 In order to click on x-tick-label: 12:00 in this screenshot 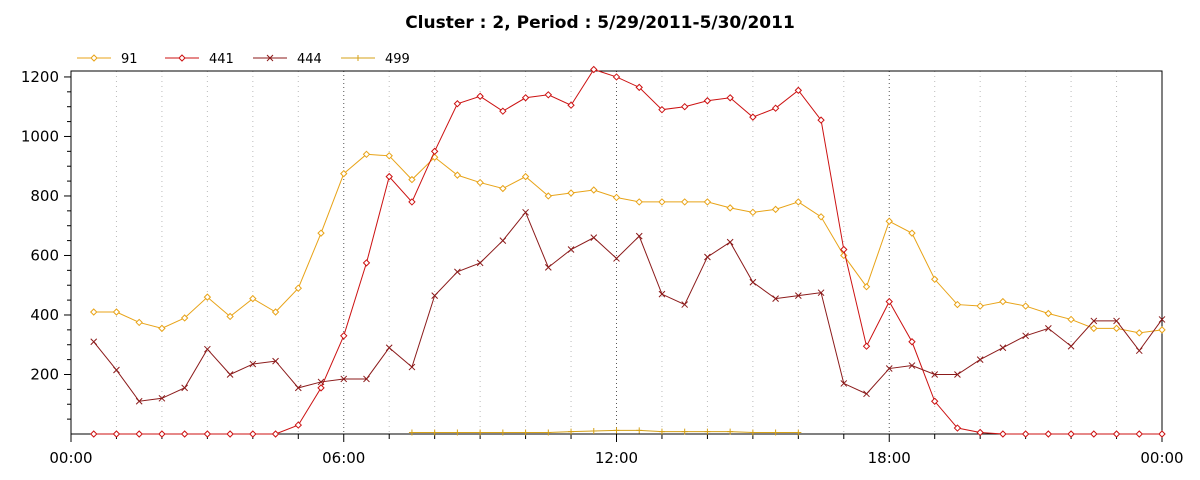, I will do `click(616, 458)`.